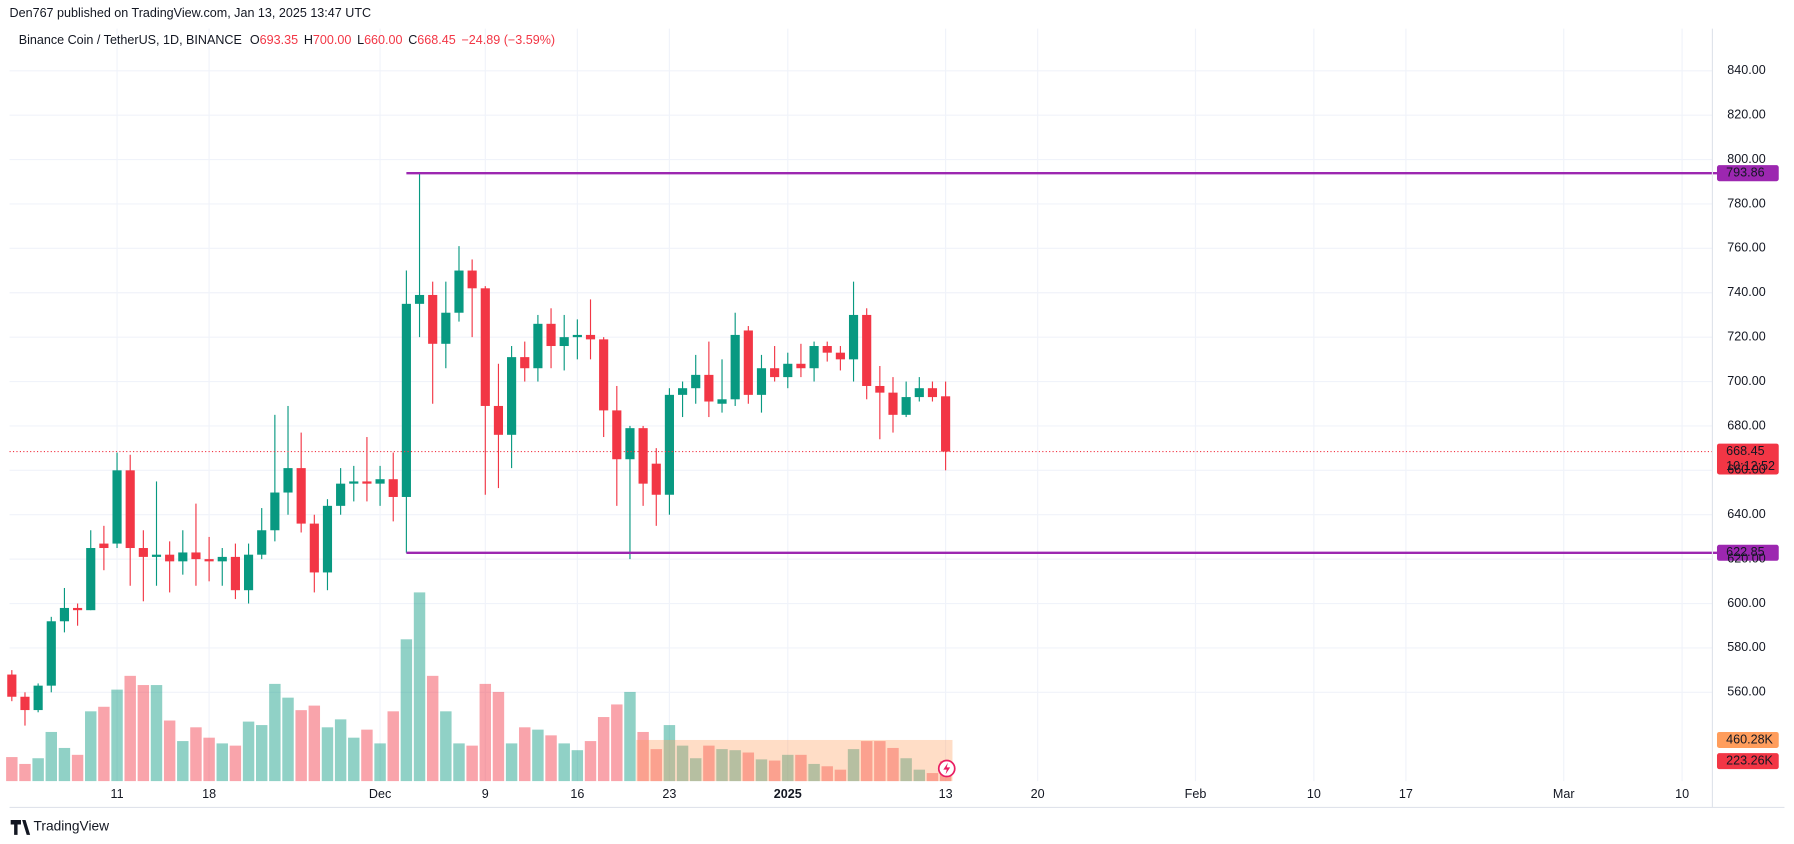 The width and height of the screenshot is (1794, 844). What do you see at coordinates (130, 40) in the screenshot?
I see `legend-title: Binance Coin / TetherUS, 1D, BINANCE` at bounding box center [130, 40].